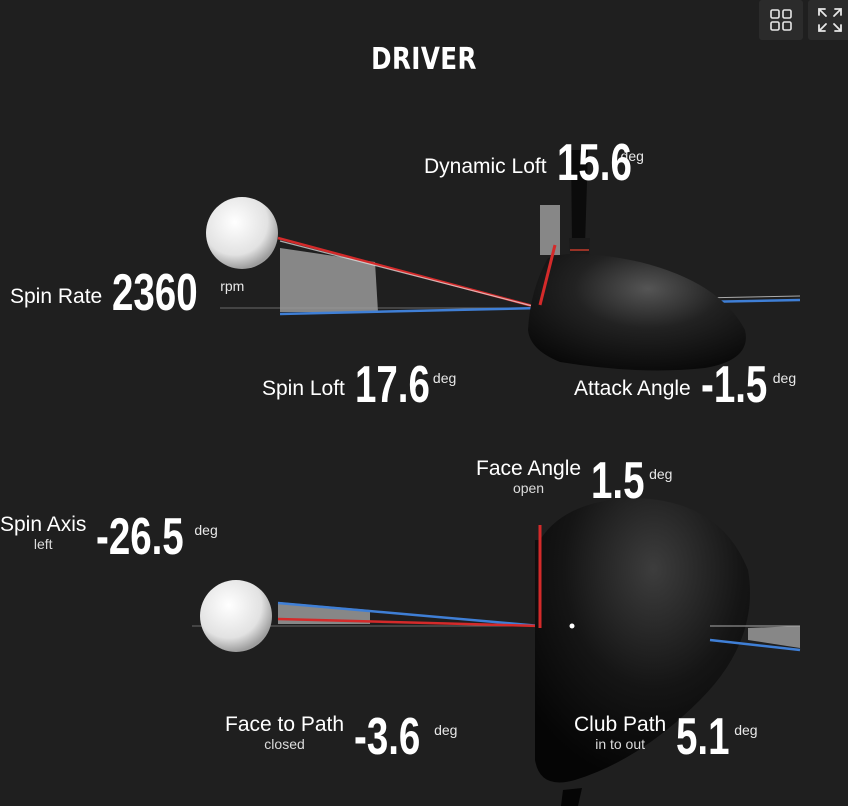  I want to click on face-to-path-unit: deg, so click(446, 730).